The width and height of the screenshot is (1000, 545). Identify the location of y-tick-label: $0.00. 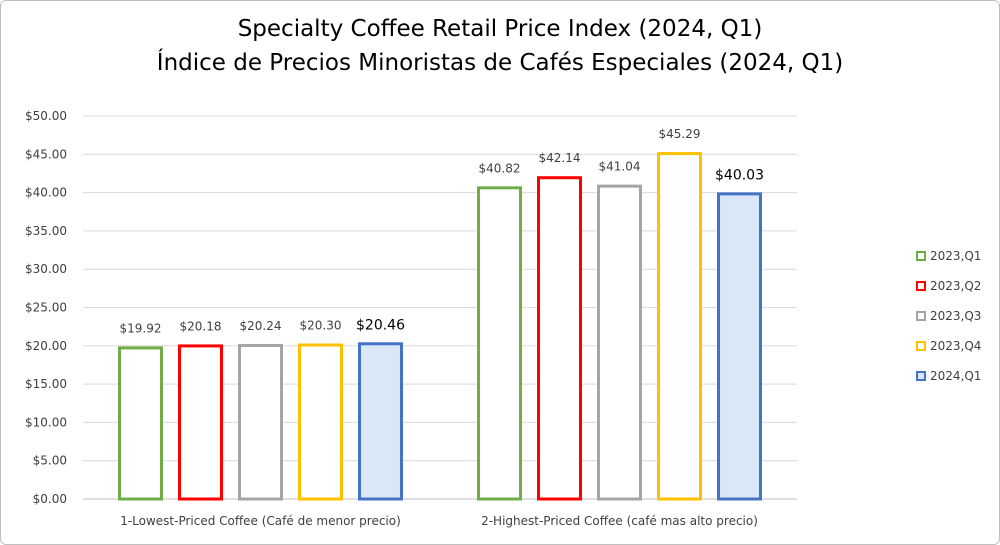
(50, 499).